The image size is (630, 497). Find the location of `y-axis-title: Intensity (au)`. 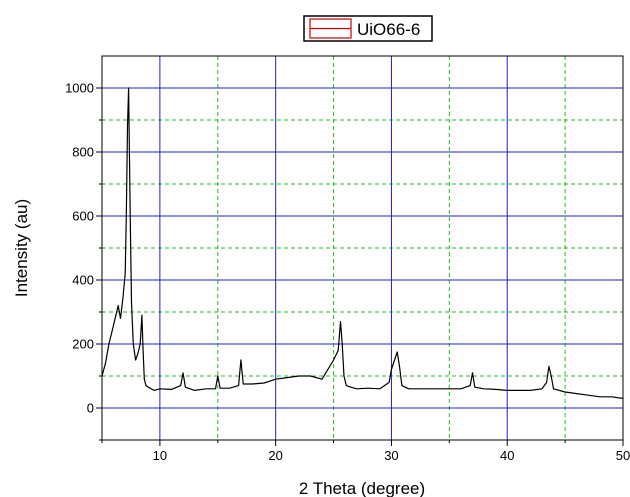

y-axis-title: Intensity (au) is located at coordinates (21, 248).